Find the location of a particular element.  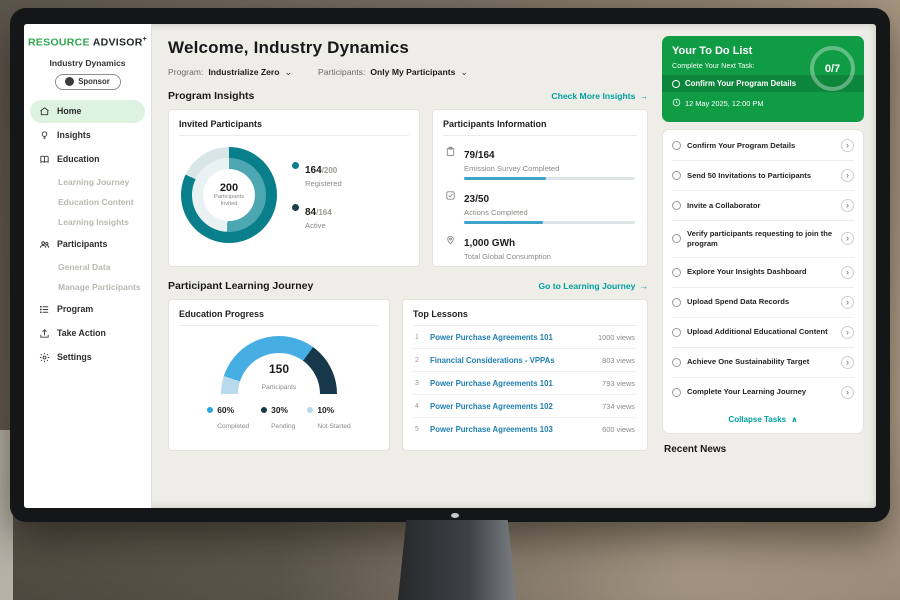

legend-registered: 164/200 Registered is located at coordinates (317, 174).